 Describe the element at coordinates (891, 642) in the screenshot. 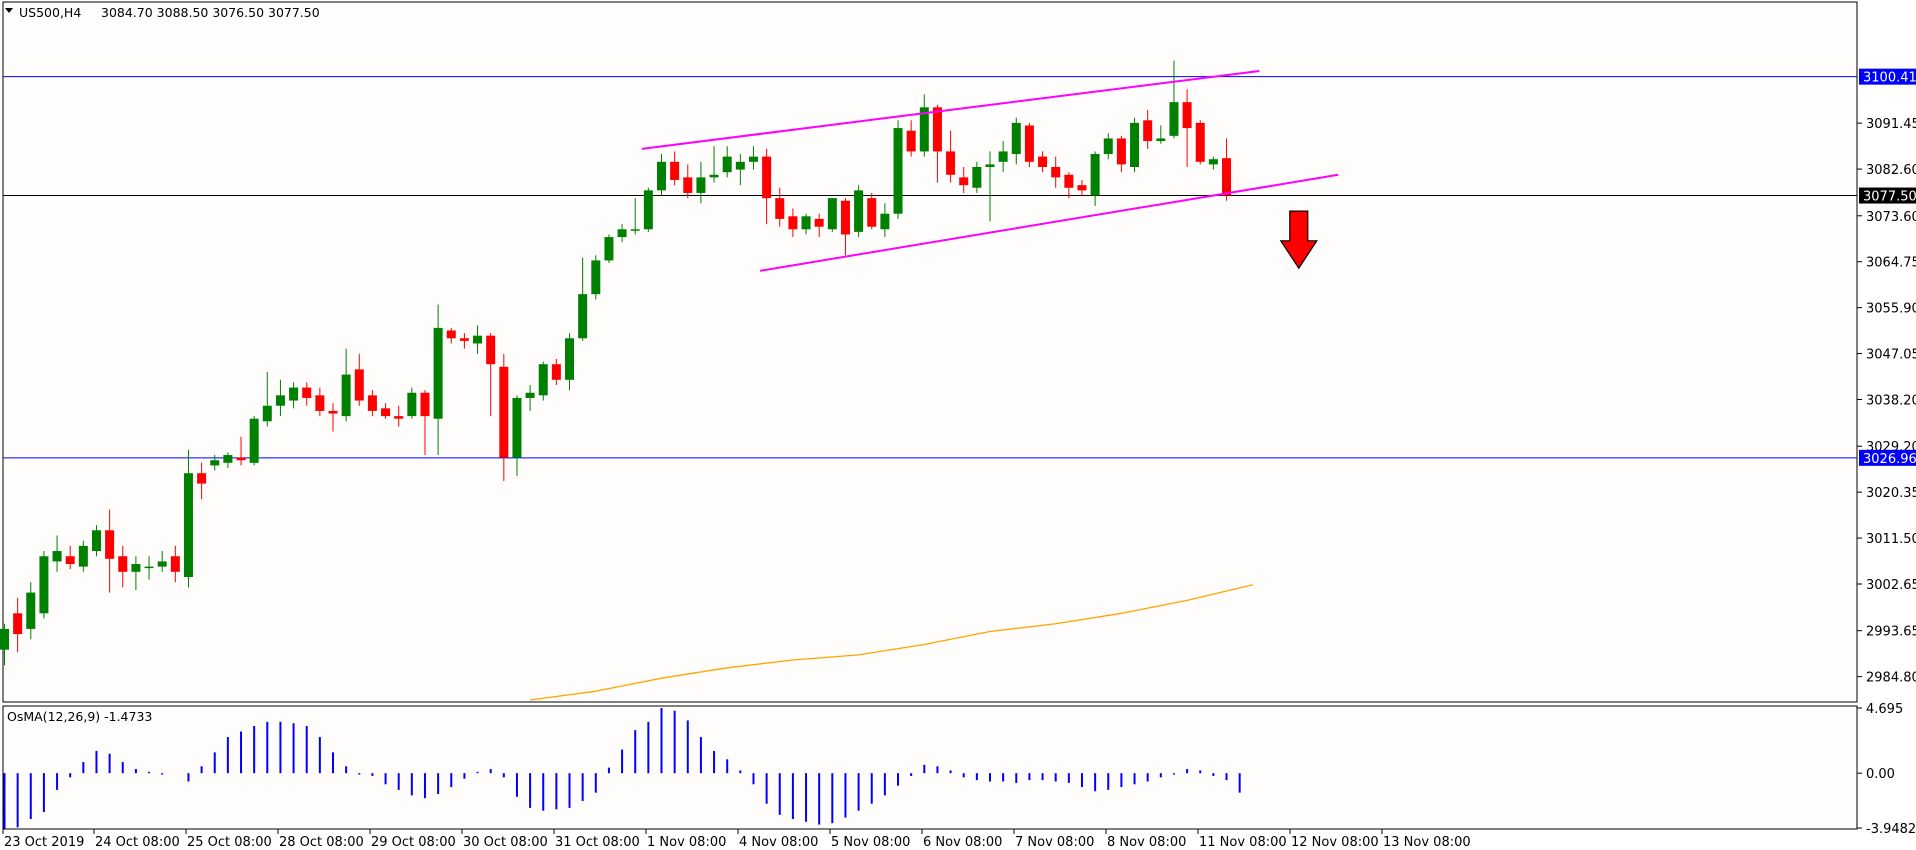

I see `moving-average-line` at that location.